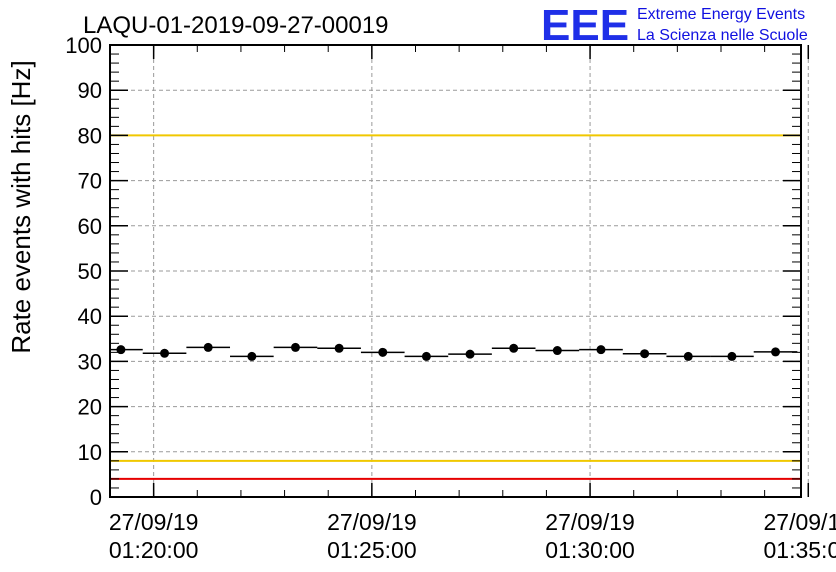 The height and width of the screenshot is (572, 836). I want to click on y-tick-label: 100, so click(83, 45).